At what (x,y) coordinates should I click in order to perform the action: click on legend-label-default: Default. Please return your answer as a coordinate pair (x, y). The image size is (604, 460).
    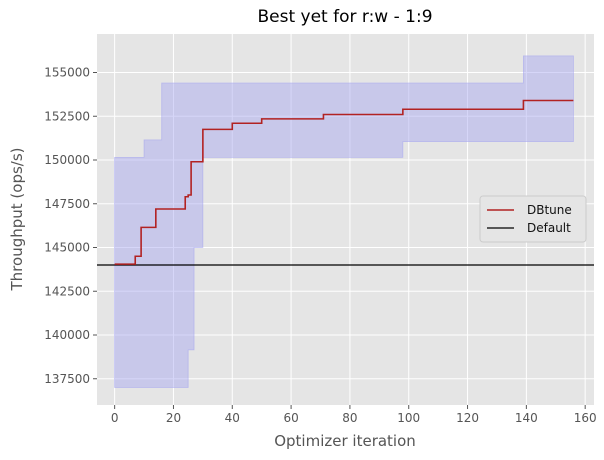
    Looking at the image, I should click on (549, 228).